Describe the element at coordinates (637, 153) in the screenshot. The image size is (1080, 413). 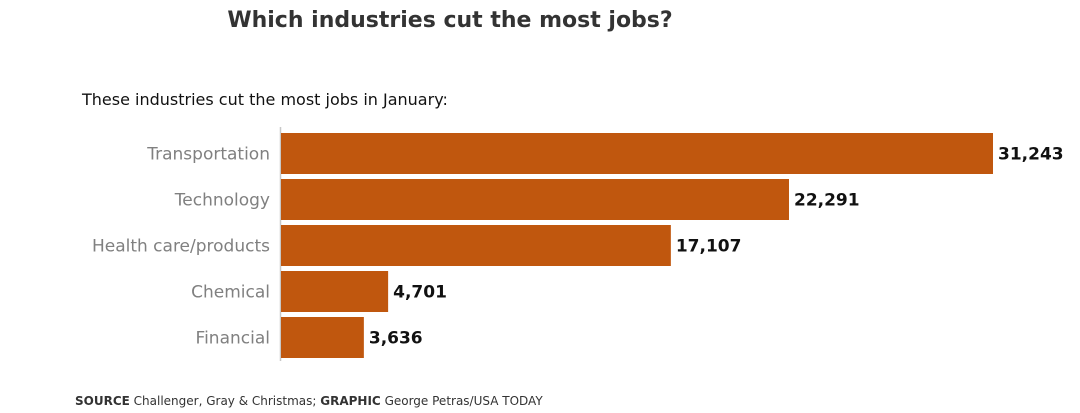
I see `bar-transportation` at that location.